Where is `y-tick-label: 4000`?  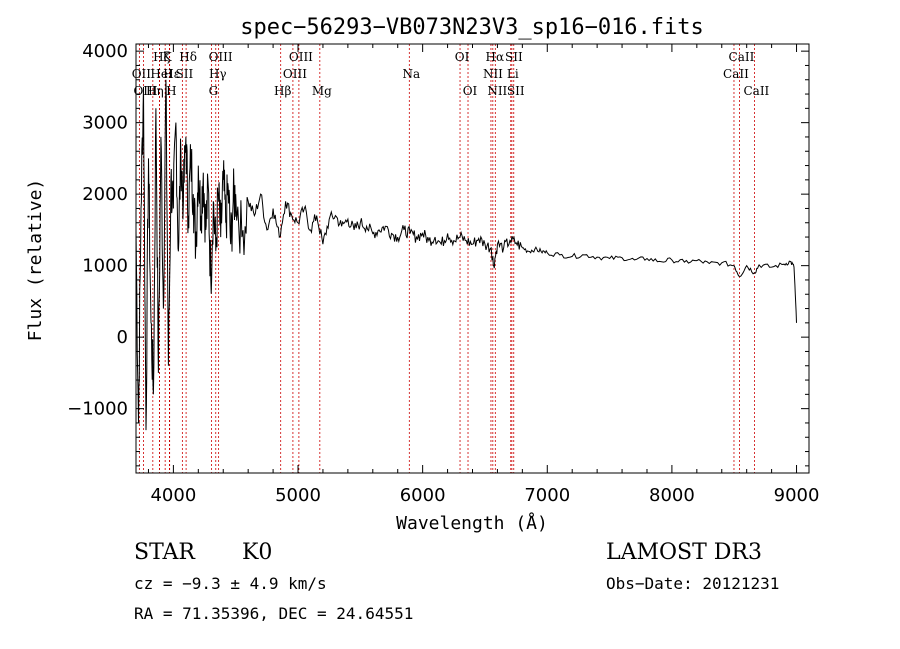
y-tick-label: 4000 is located at coordinates (105, 51).